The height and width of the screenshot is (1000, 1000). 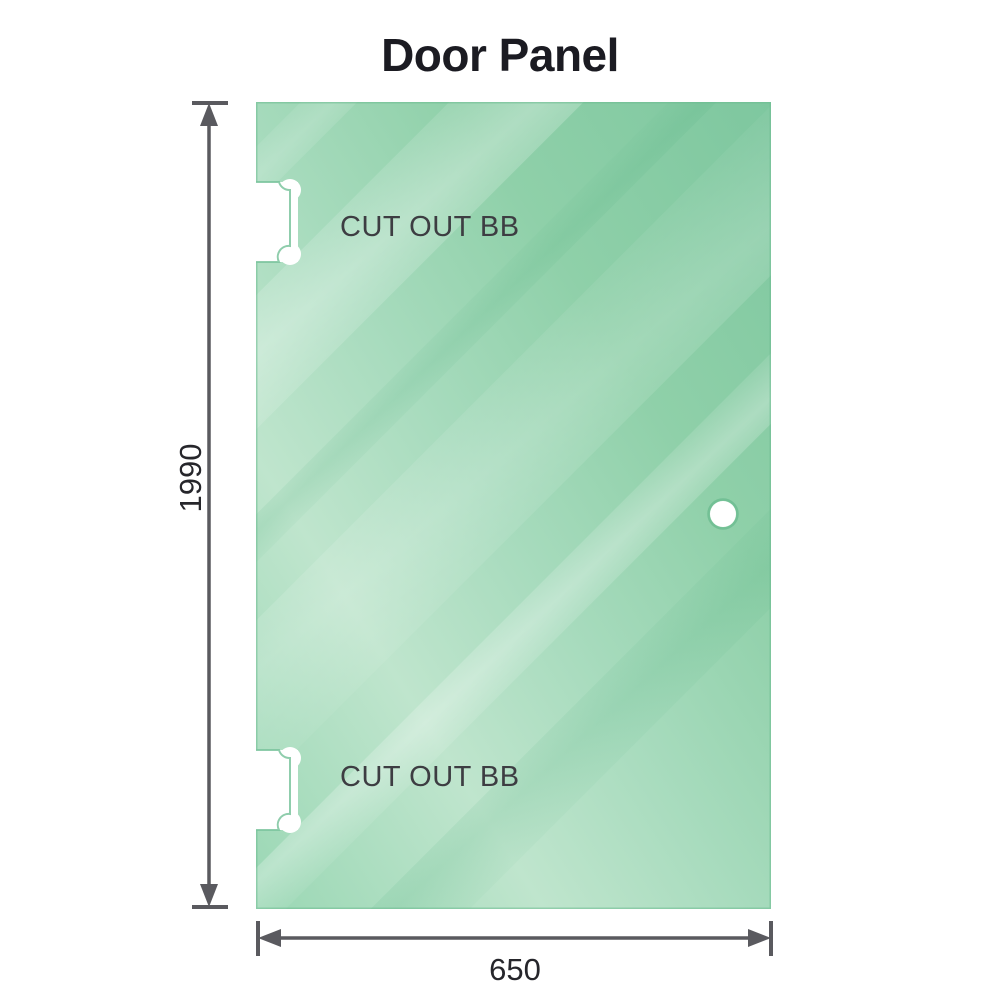 What do you see at coordinates (430, 227) in the screenshot?
I see `cutout-label-upper: CUT OUT BB` at bounding box center [430, 227].